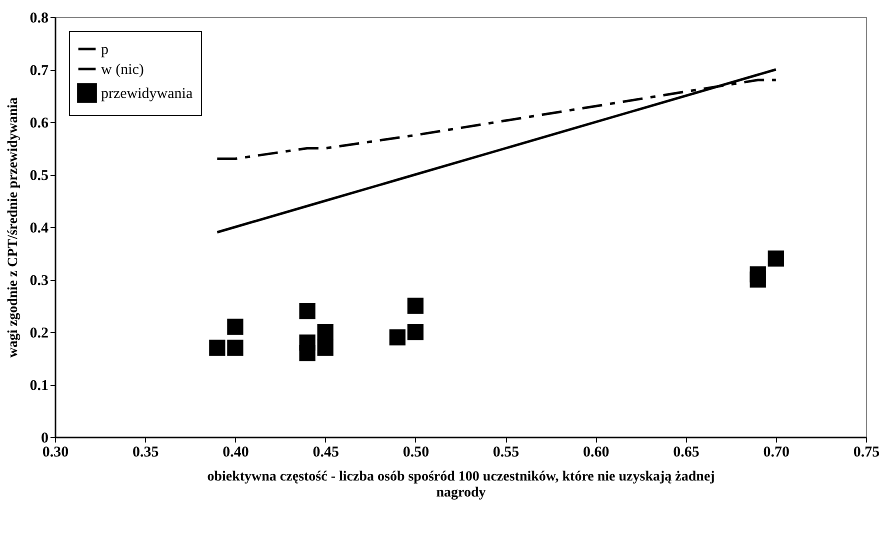  Describe the element at coordinates (39, 71) in the screenshot. I see `y-tick-label: 0.7` at that location.